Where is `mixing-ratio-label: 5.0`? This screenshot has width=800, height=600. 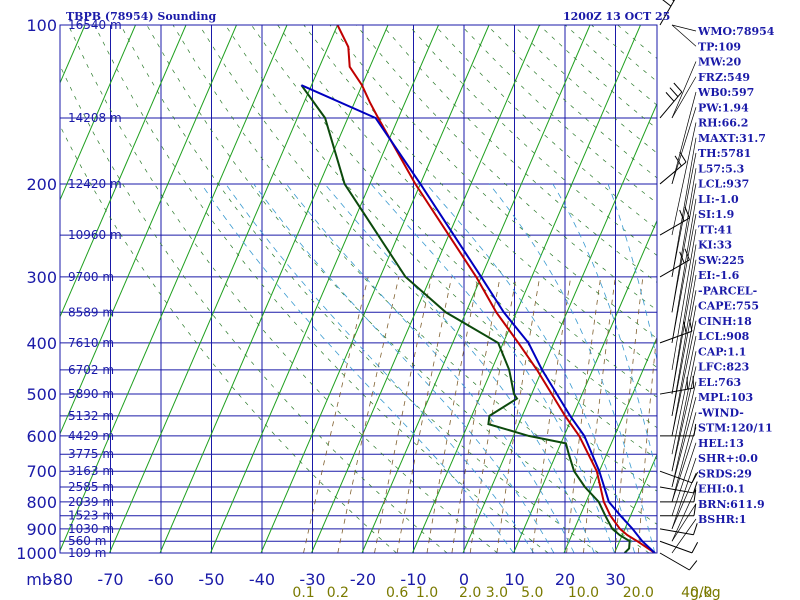 mixing-ratio-label: 5.0 is located at coordinates (532, 592).